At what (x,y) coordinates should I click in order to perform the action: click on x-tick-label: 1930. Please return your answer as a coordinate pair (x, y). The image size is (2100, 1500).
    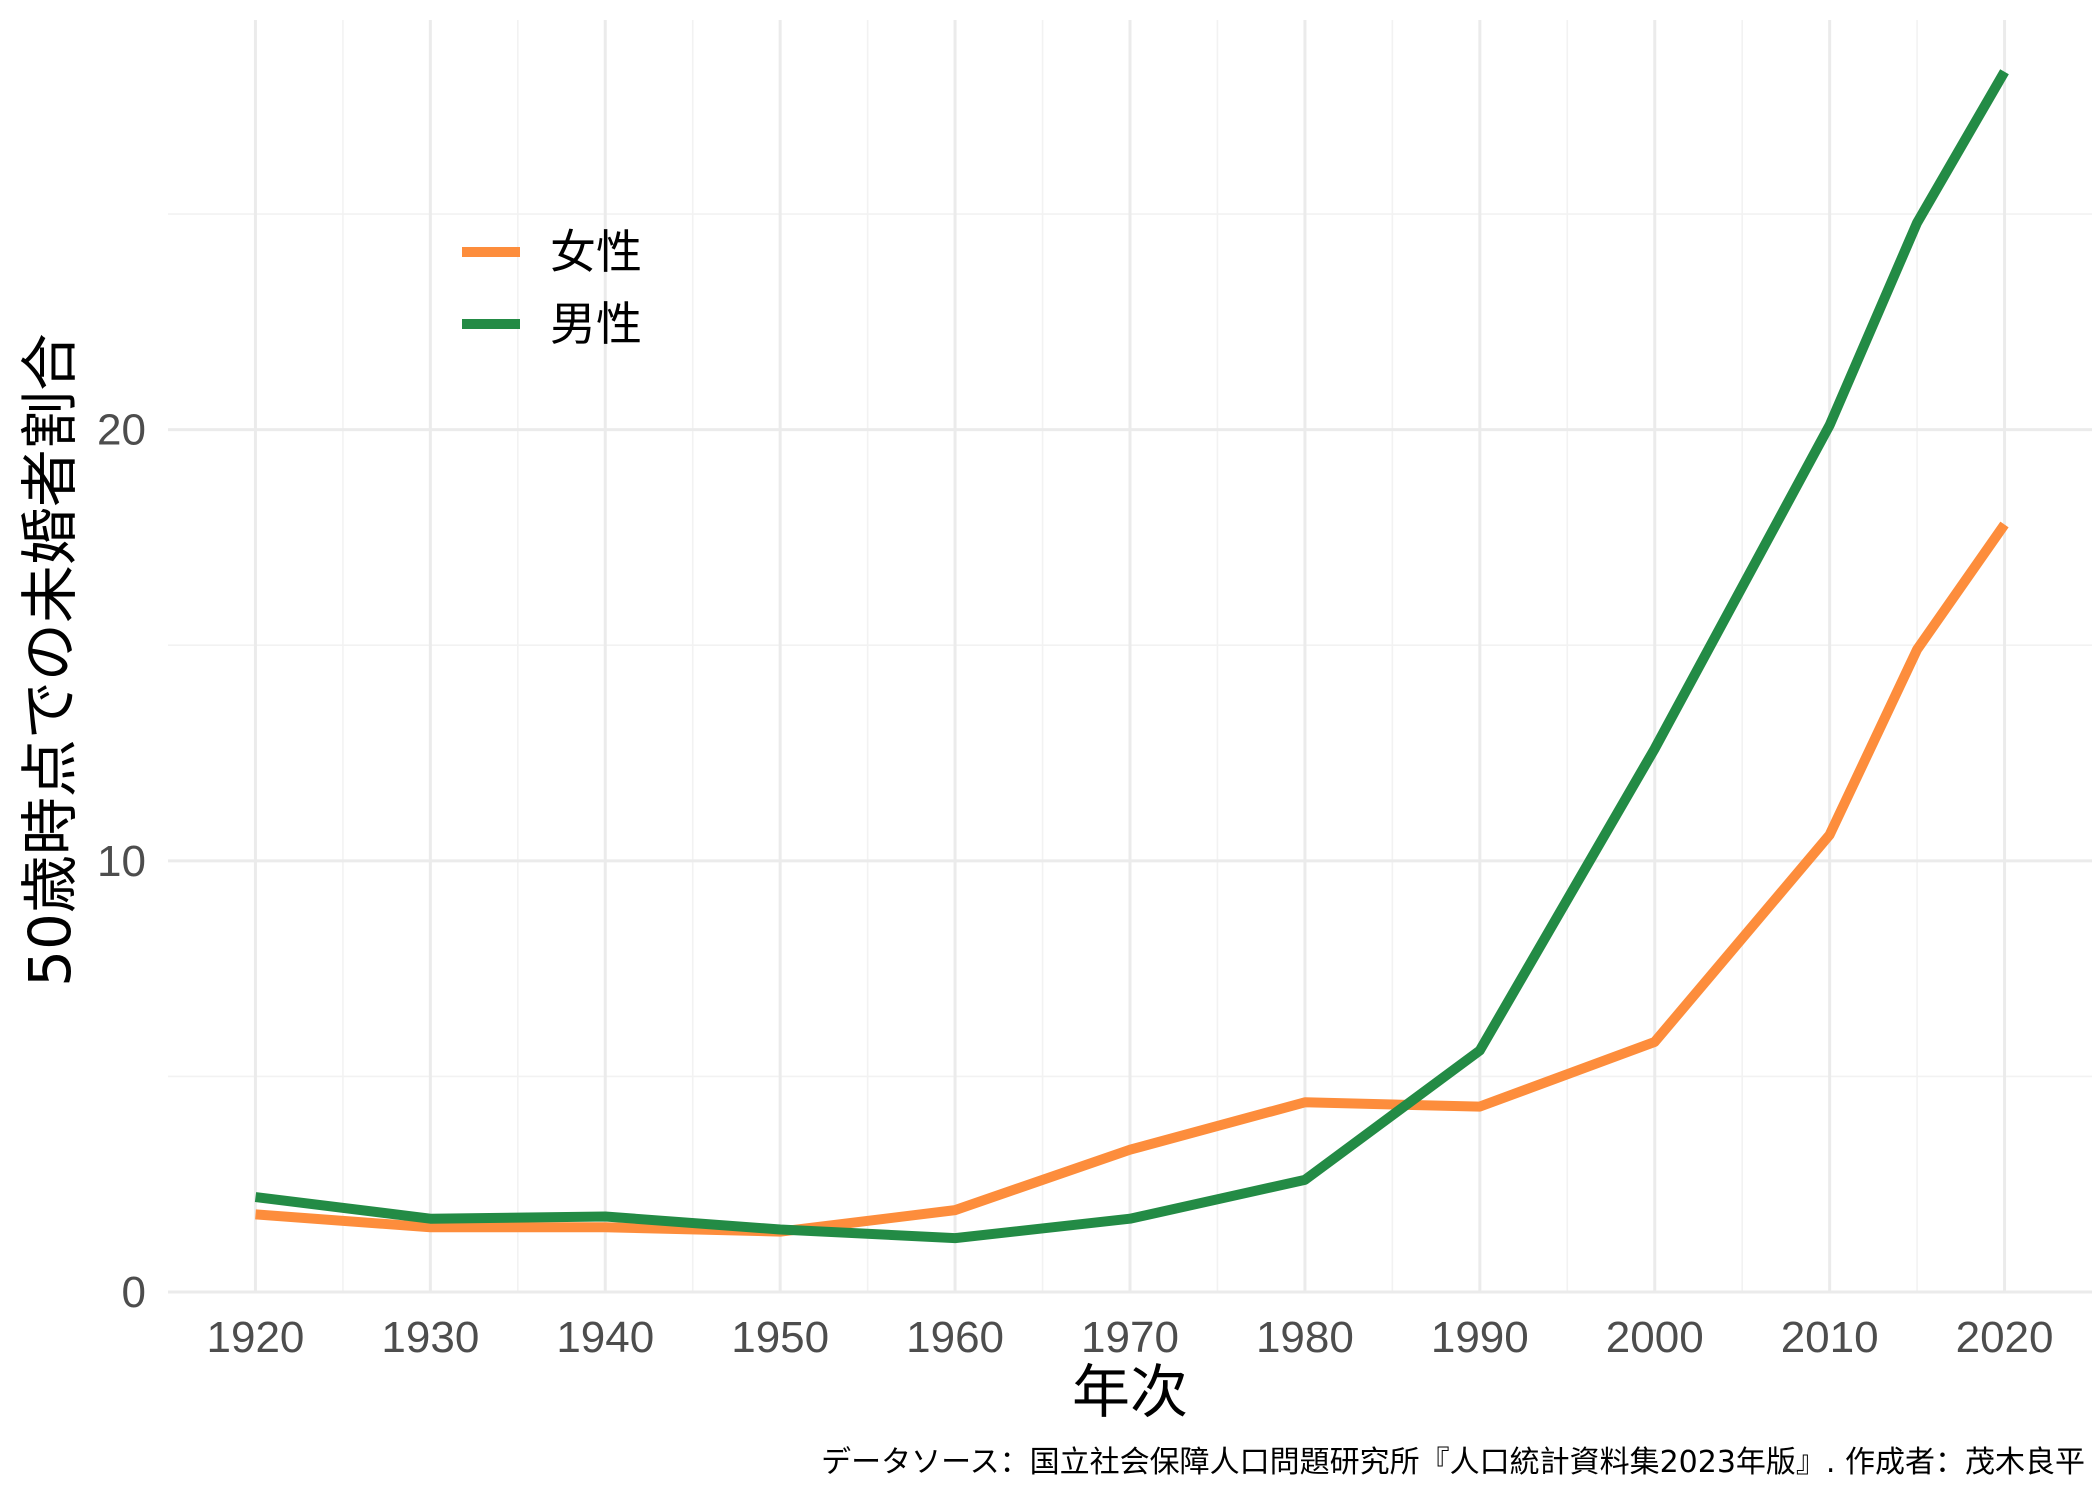
    Looking at the image, I should click on (430, 1337).